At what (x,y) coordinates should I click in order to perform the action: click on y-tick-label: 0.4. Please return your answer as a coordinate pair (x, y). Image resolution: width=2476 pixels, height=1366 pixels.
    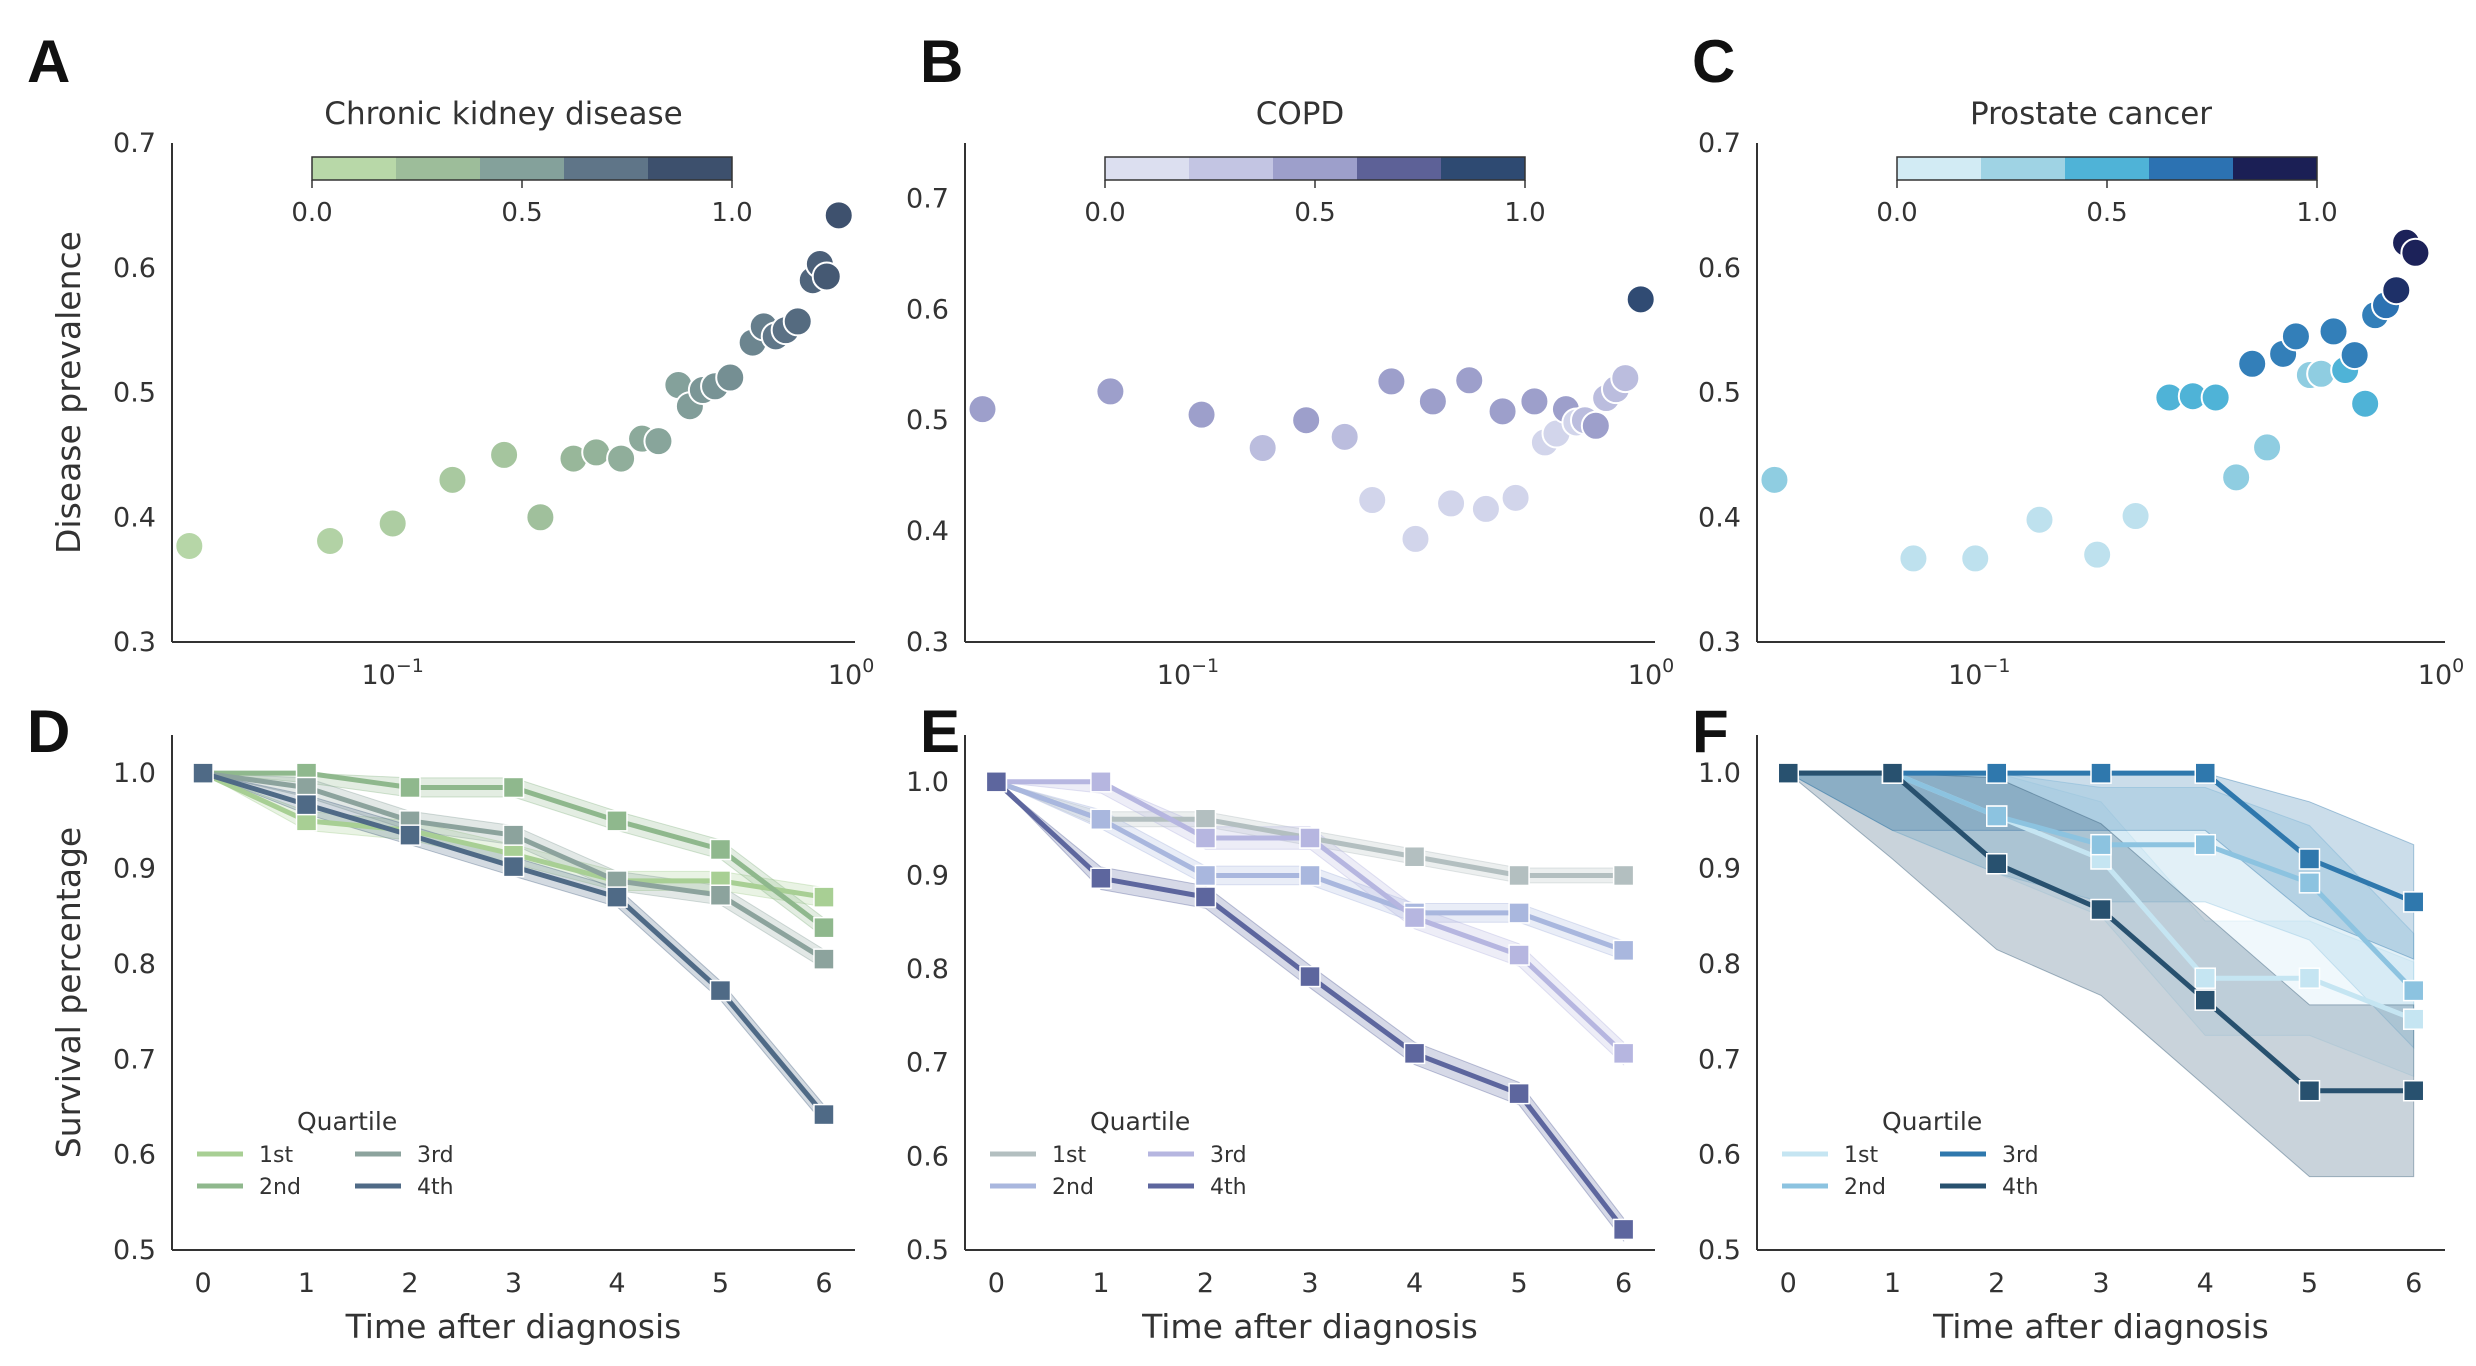
    Looking at the image, I should click on (1719, 517).